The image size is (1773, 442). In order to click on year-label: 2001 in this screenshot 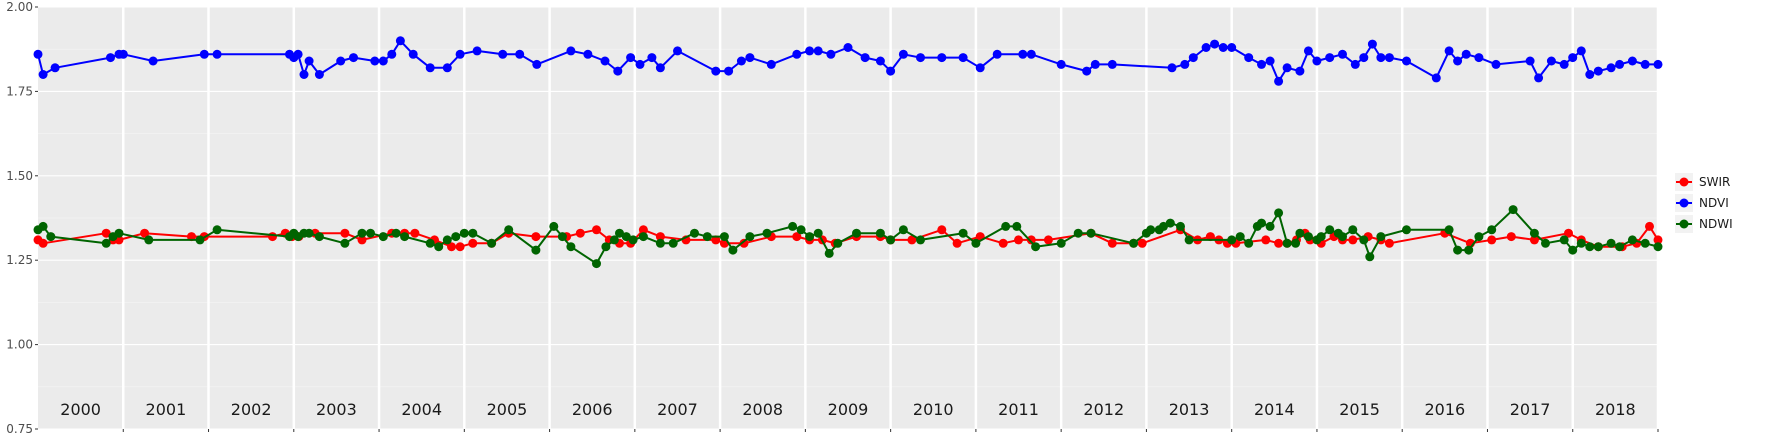, I will do `click(166, 409)`.